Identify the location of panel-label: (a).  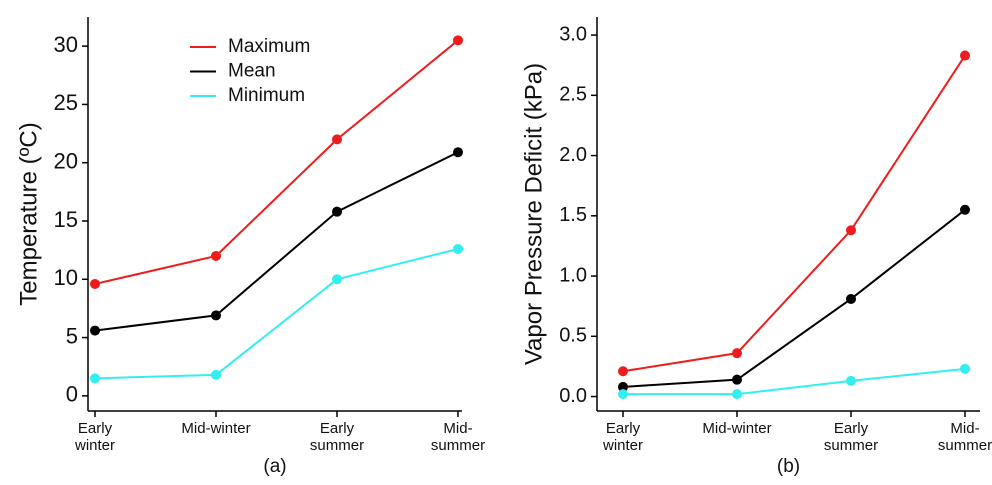
(274, 466).